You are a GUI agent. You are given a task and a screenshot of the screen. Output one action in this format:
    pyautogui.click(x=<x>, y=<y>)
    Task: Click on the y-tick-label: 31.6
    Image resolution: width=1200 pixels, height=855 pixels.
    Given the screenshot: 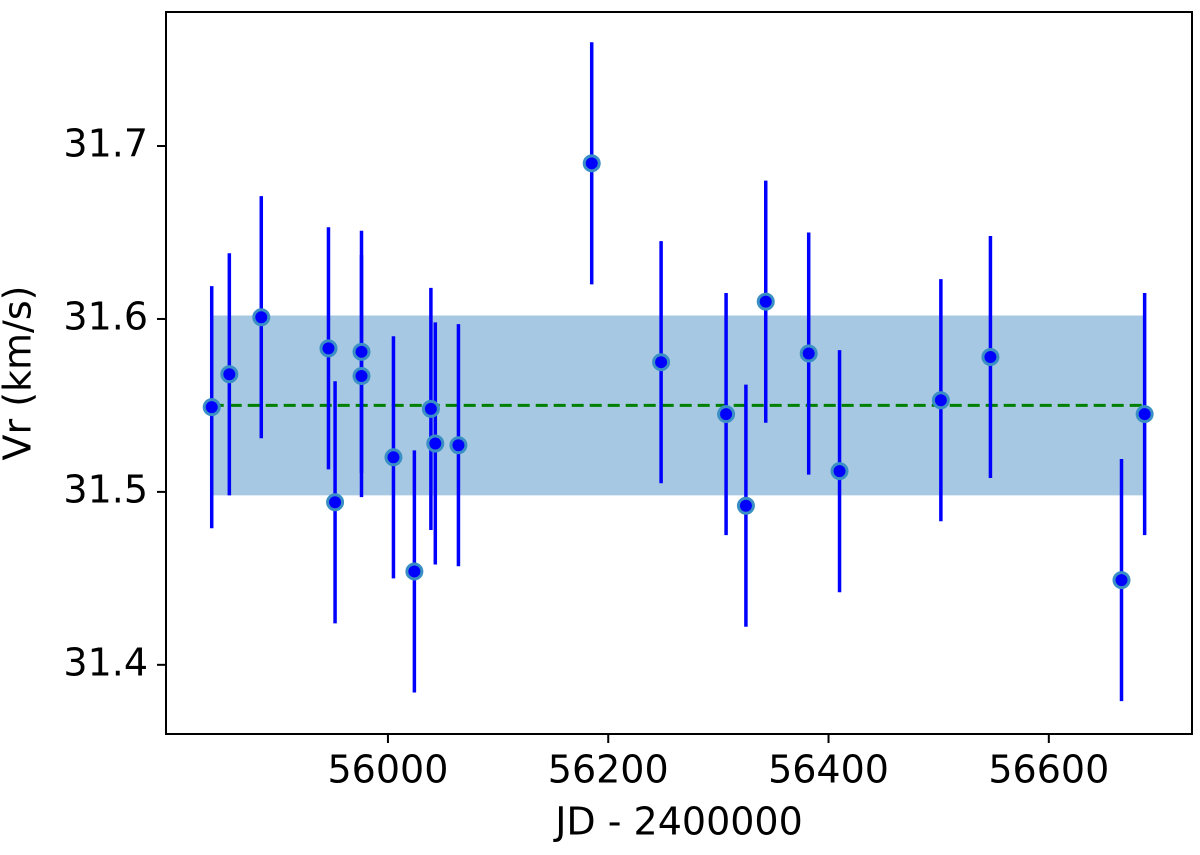 What is the action you would take?
    pyautogui.click(x=105, y=316)
    